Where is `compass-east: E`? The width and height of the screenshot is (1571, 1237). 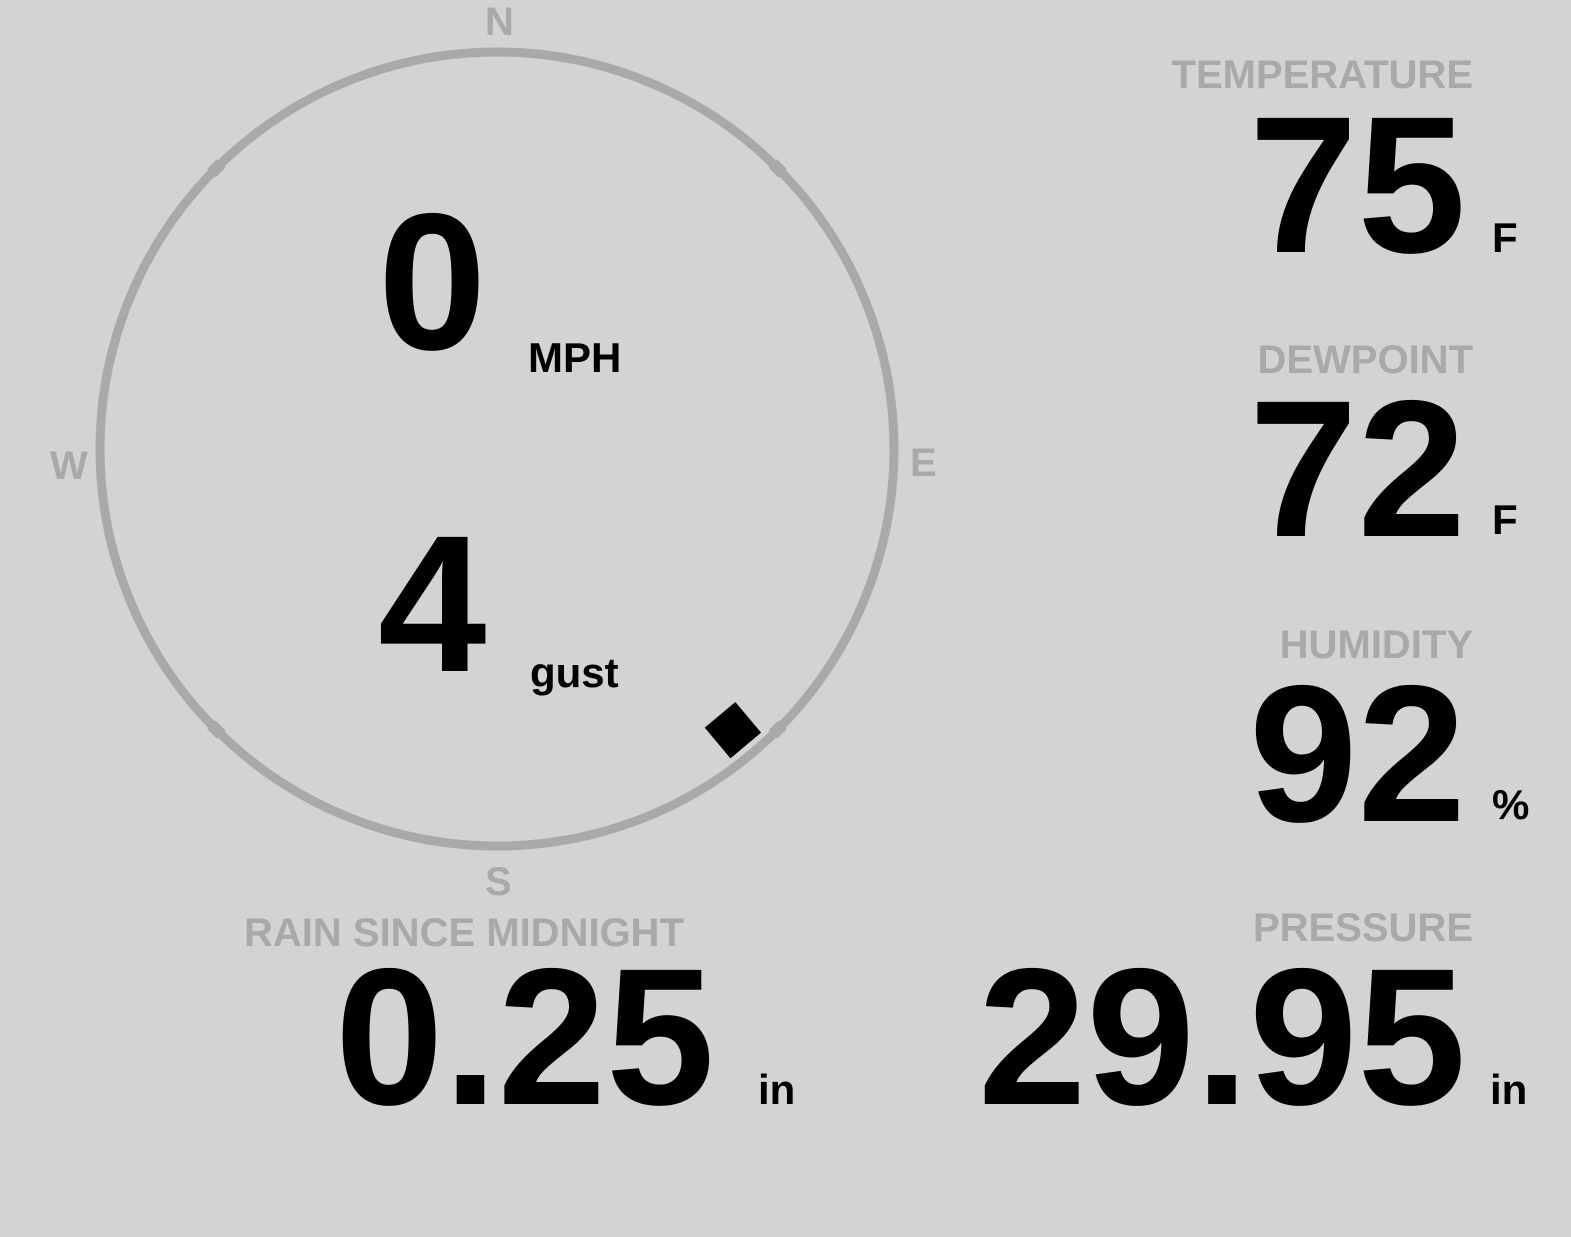
compass-east: E is located at coordinates (923, 463).